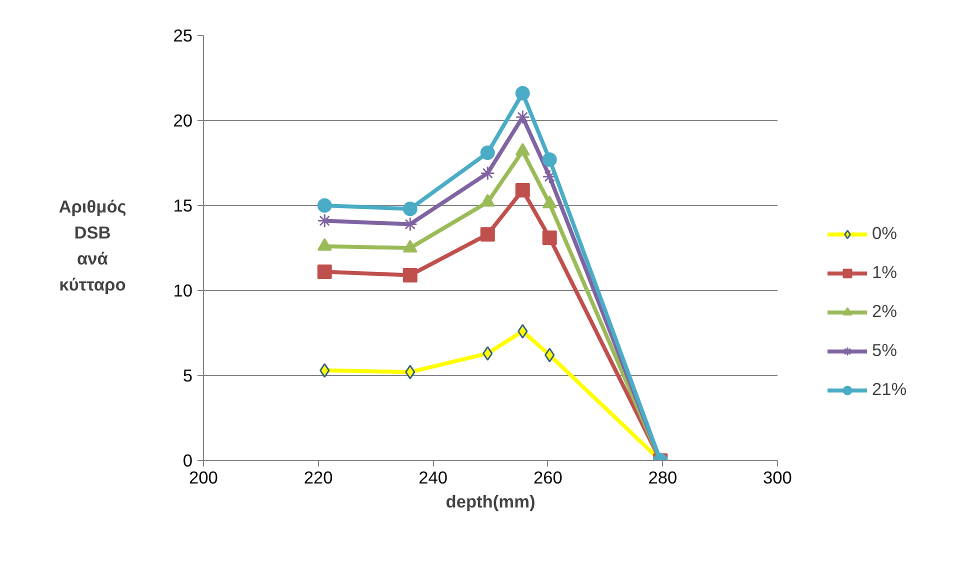  I want to click on x-tick-label: 220, so click(318, 478).